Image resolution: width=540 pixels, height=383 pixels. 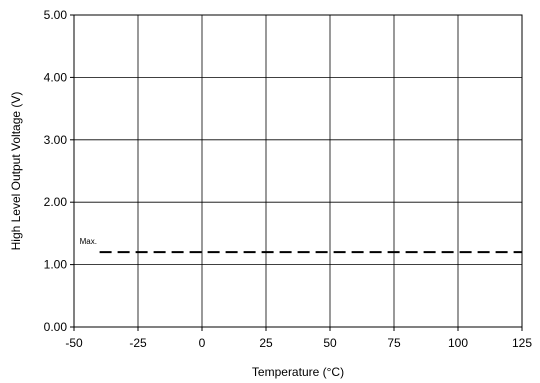 I want to click on x-tick-label: 125, so click(x=522, y=343).